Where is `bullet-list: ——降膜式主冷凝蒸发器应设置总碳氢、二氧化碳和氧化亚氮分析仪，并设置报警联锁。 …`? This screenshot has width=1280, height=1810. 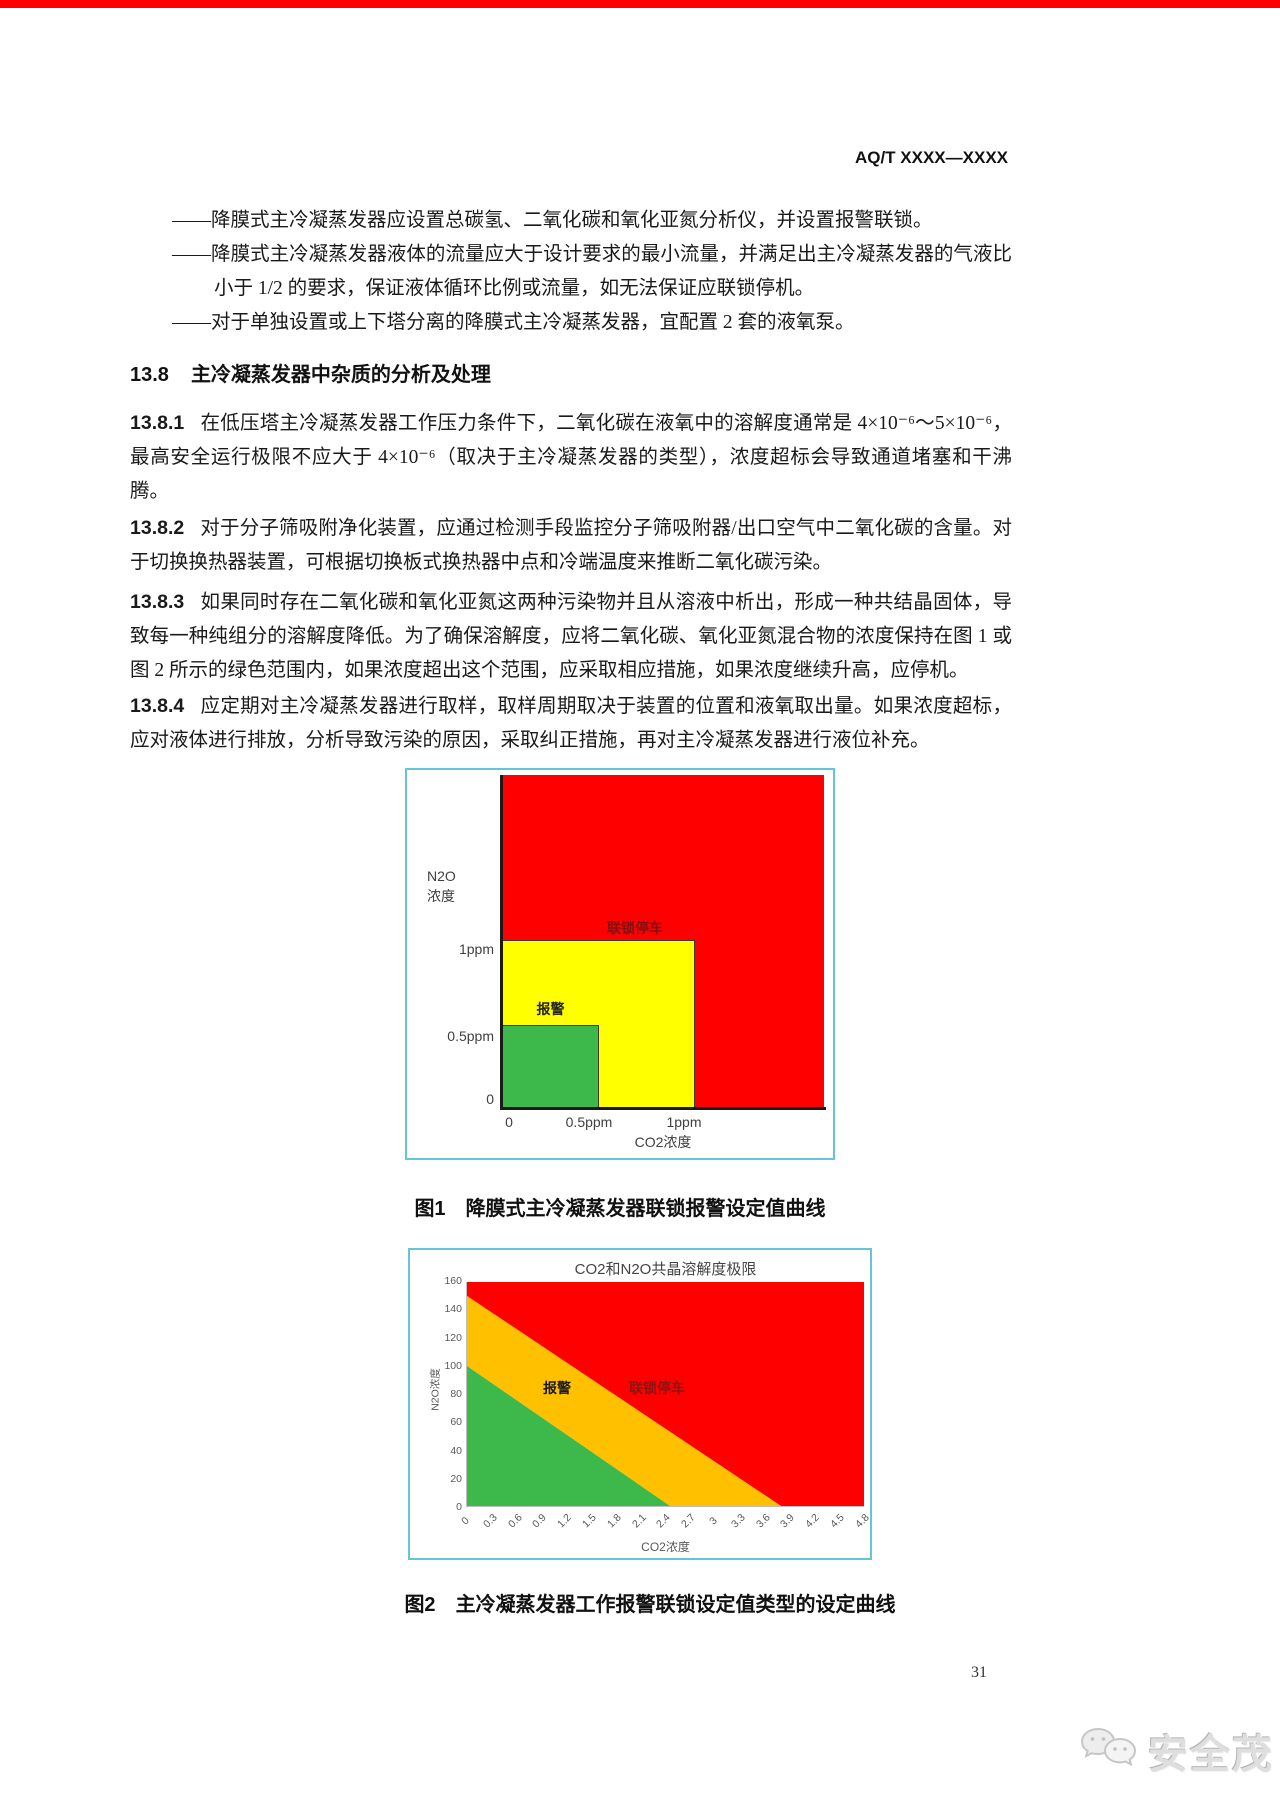 bullet-list: ——降膜式主冷凝蒸发器应设置总碳氢、二氧化碳和氧化亚氮分析仪，并设置报警联锁。 … is located at coordinates (571, 272).